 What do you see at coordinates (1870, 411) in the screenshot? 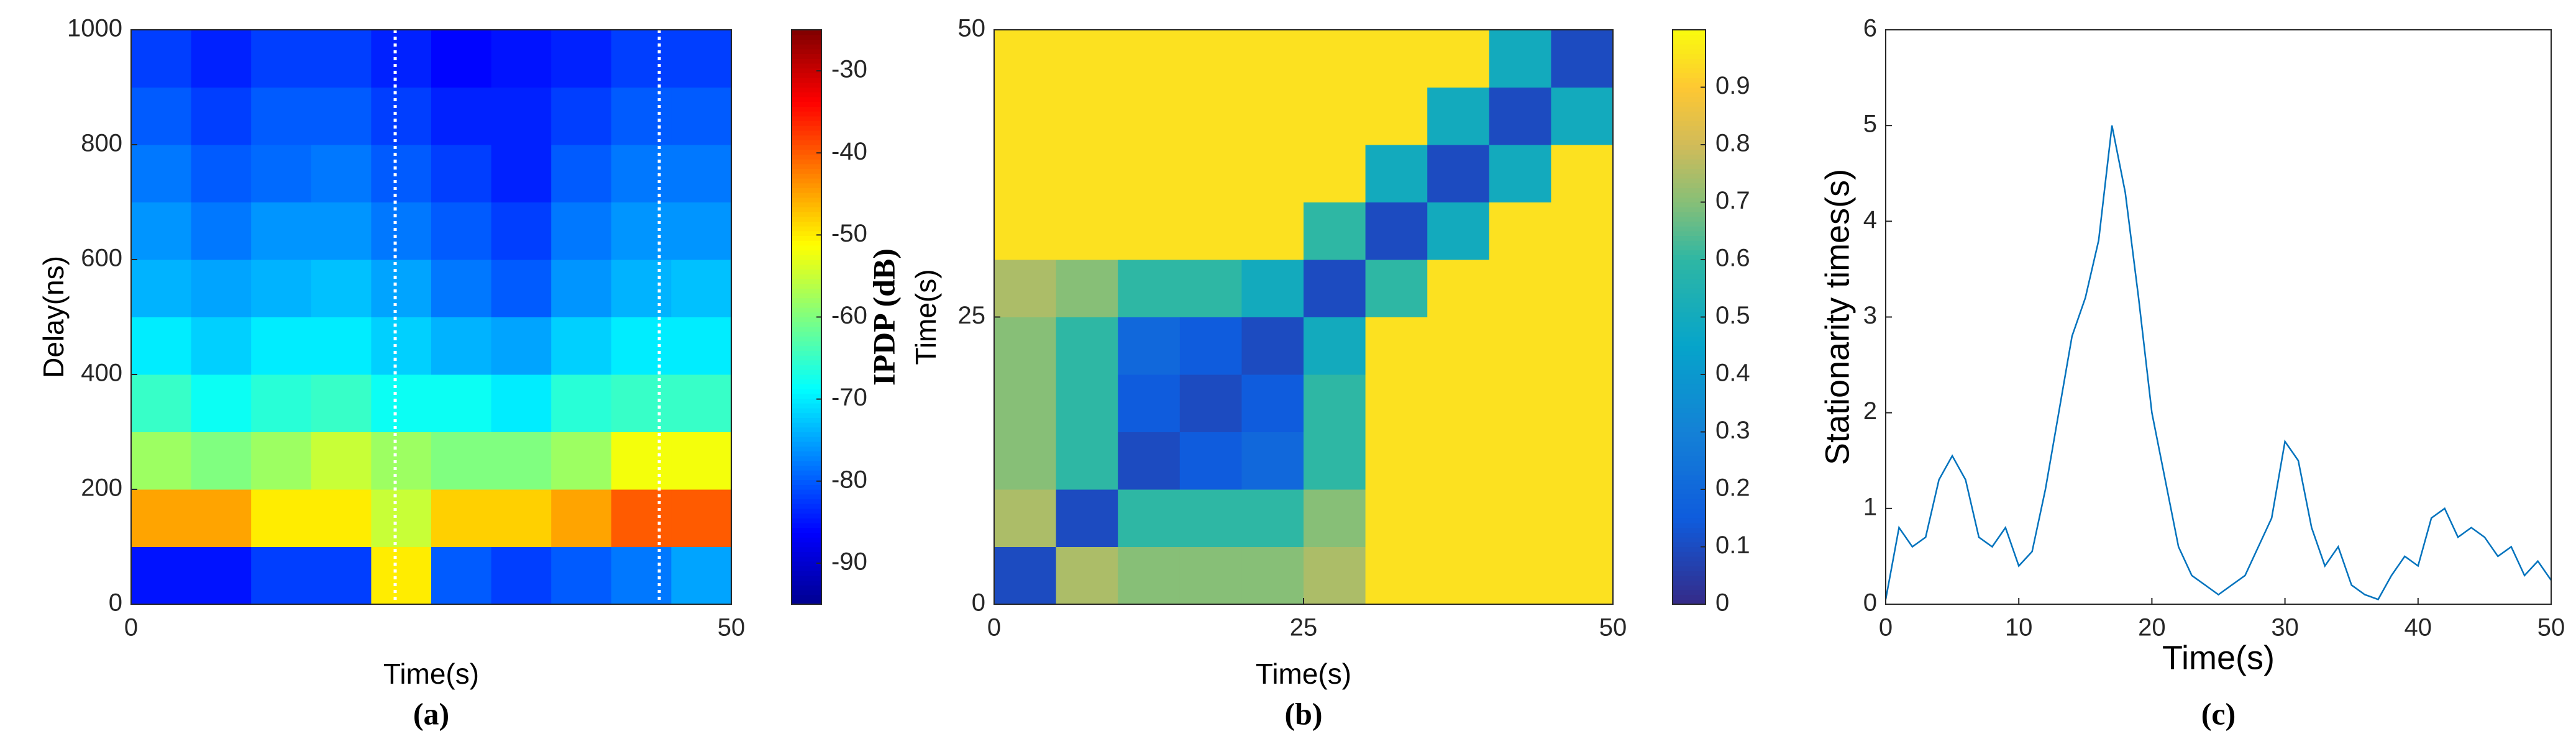
I see `y-tick-label: 2` at bounding box center [1870, 411].